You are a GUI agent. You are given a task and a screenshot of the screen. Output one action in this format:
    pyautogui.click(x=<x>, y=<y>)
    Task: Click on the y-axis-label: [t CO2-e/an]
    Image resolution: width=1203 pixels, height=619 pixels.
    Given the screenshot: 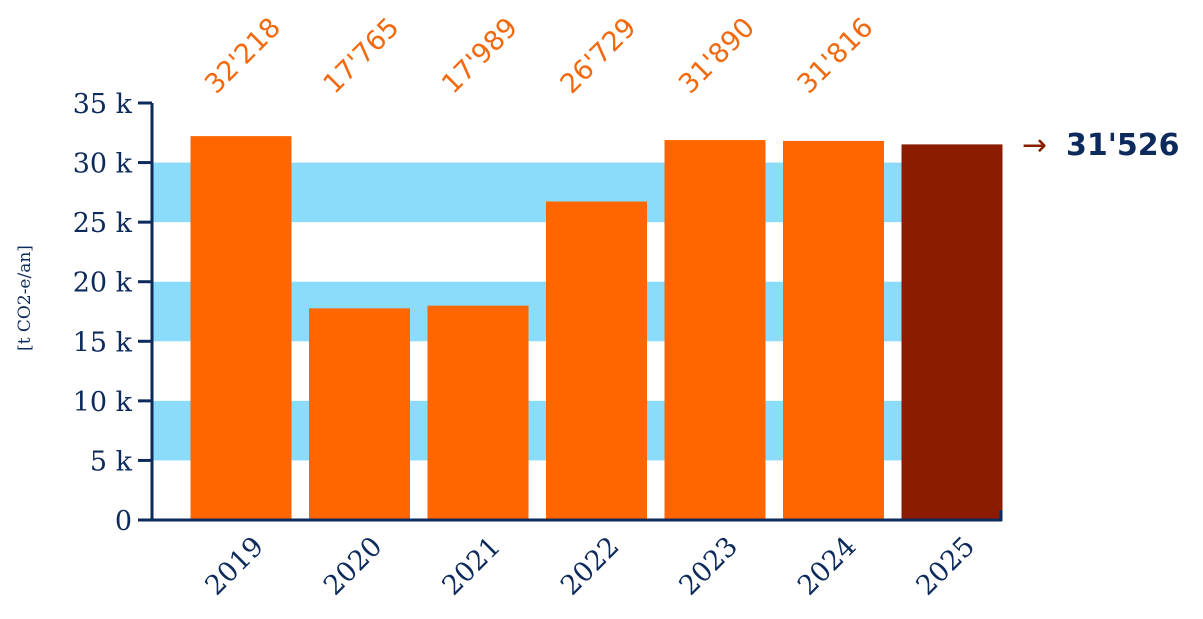 What is the action you would take?
    pyautogui.click(x=25, y=298)
    